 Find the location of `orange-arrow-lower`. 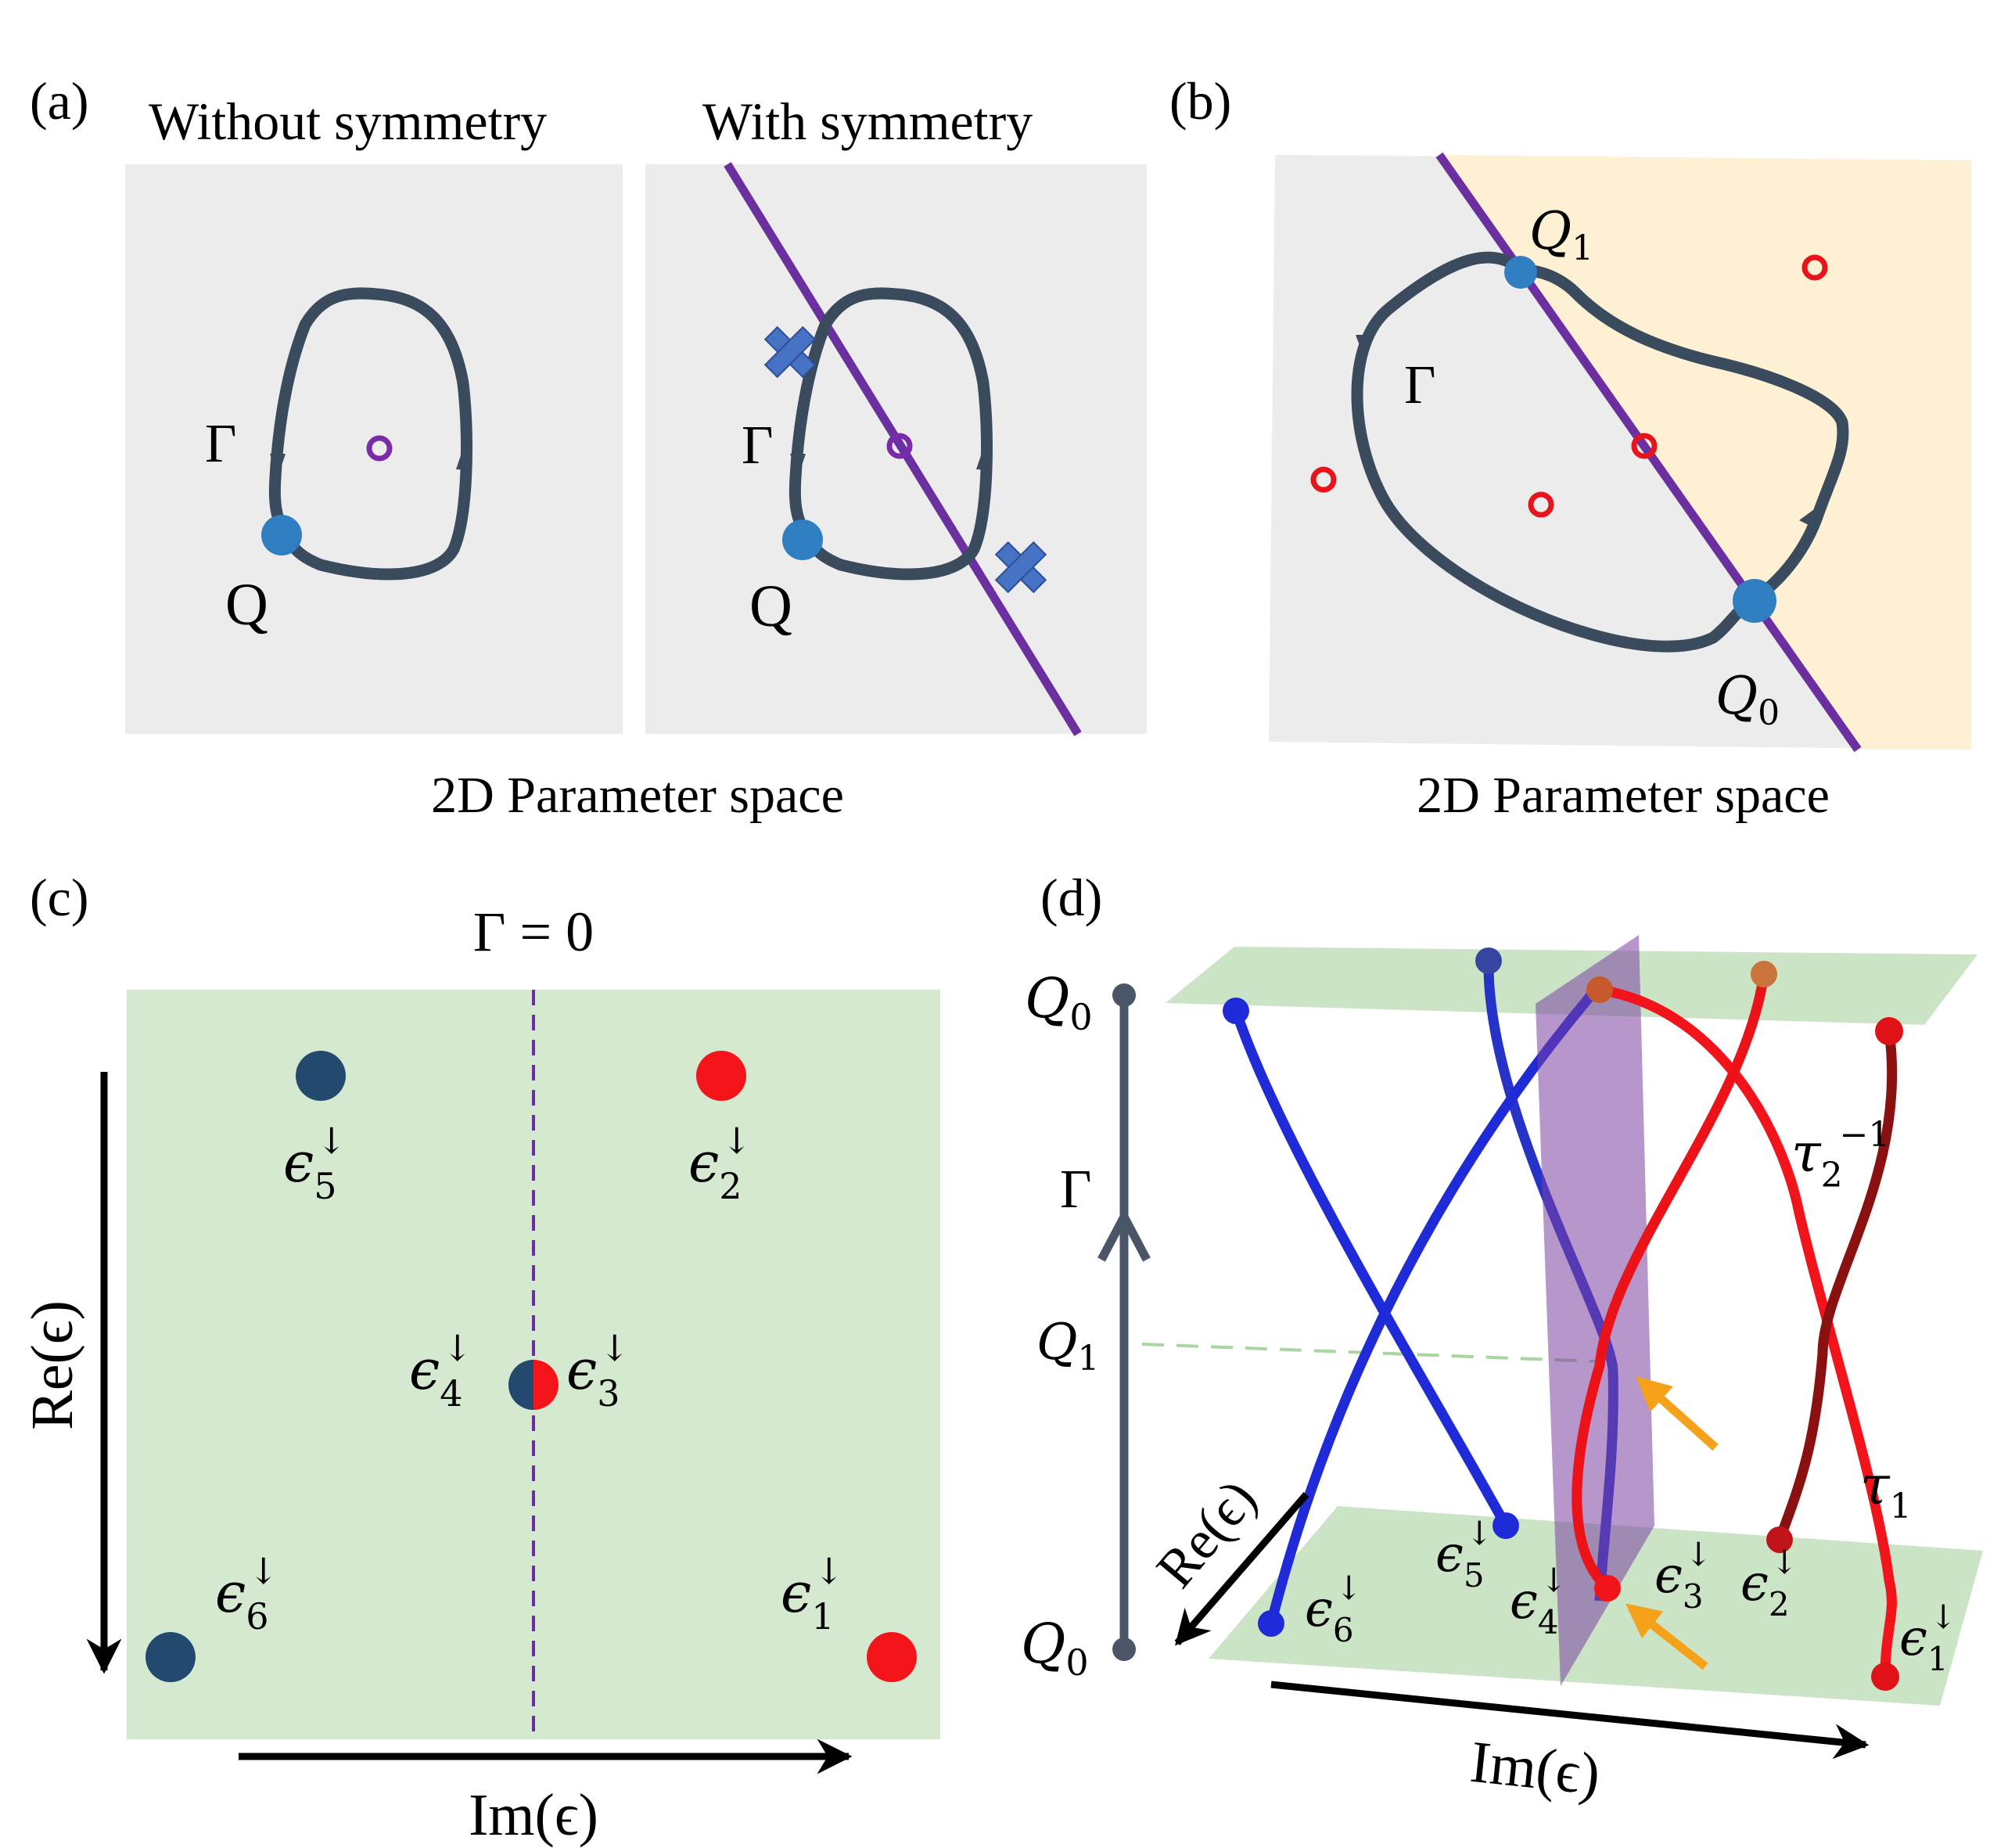

orange-arrow-lower is located at coordinates (1667, 1636).